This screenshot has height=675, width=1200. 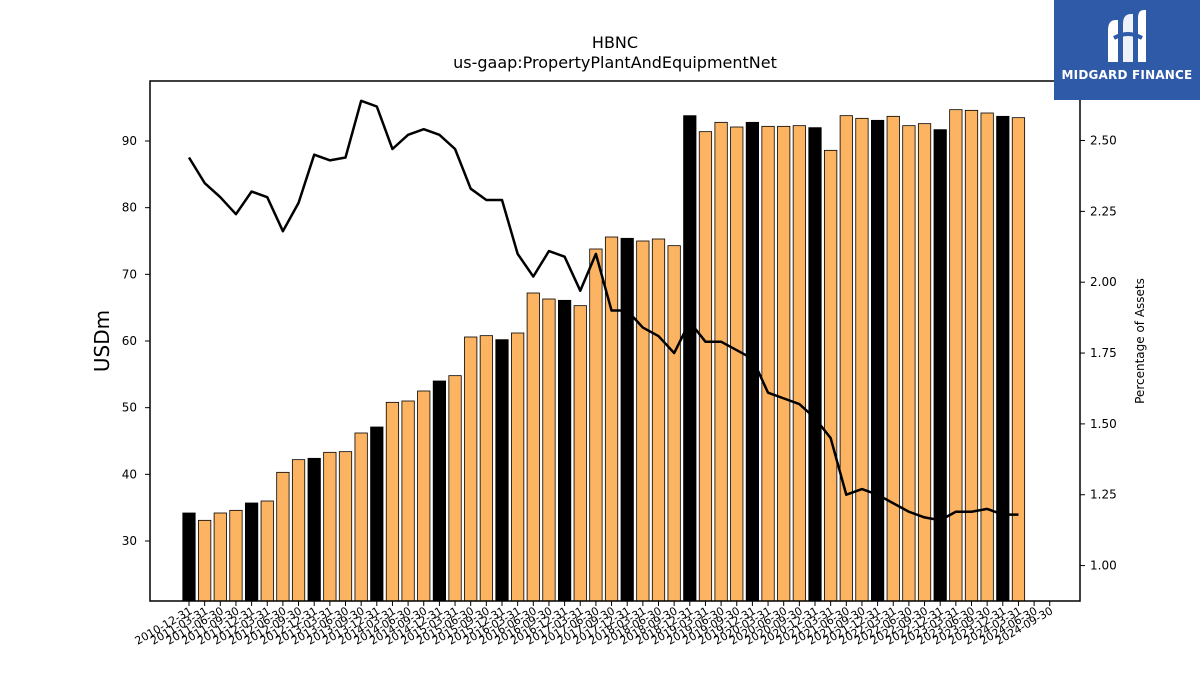 I want to click on y2-tick-label: 1.00, so click(x=1103, y=566).